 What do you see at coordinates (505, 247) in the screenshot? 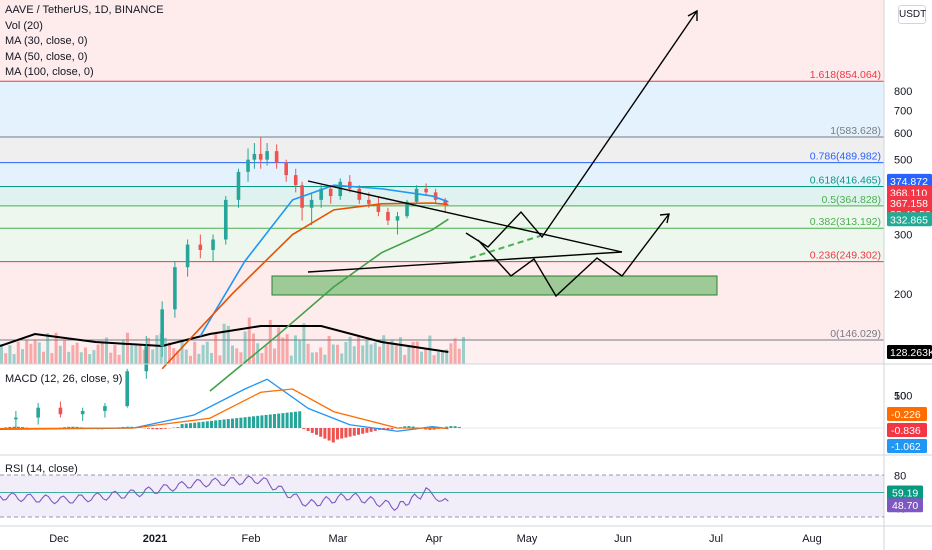
I see `ma-projection-dashed` at bounding box center [505, 247].